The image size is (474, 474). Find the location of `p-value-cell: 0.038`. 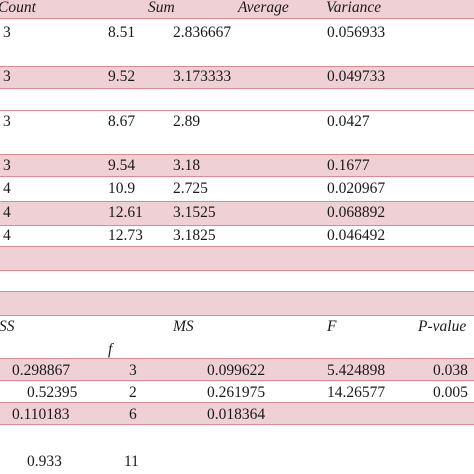

p-value-cell: 0.038 is located at coordinates (450, 370).